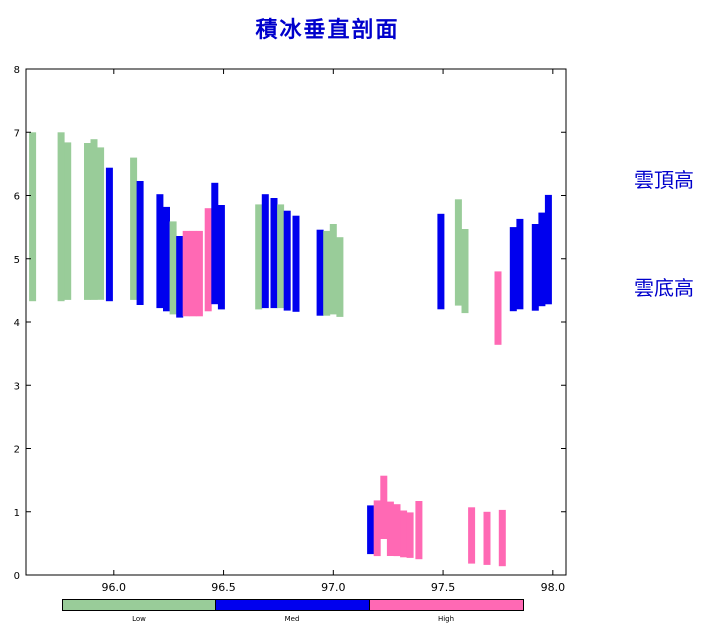 The image size is (723, 624). Describe the element at coordinates (664, 180) in the screenshot. I see `cloud-top-label: 雲頂高` at that location.